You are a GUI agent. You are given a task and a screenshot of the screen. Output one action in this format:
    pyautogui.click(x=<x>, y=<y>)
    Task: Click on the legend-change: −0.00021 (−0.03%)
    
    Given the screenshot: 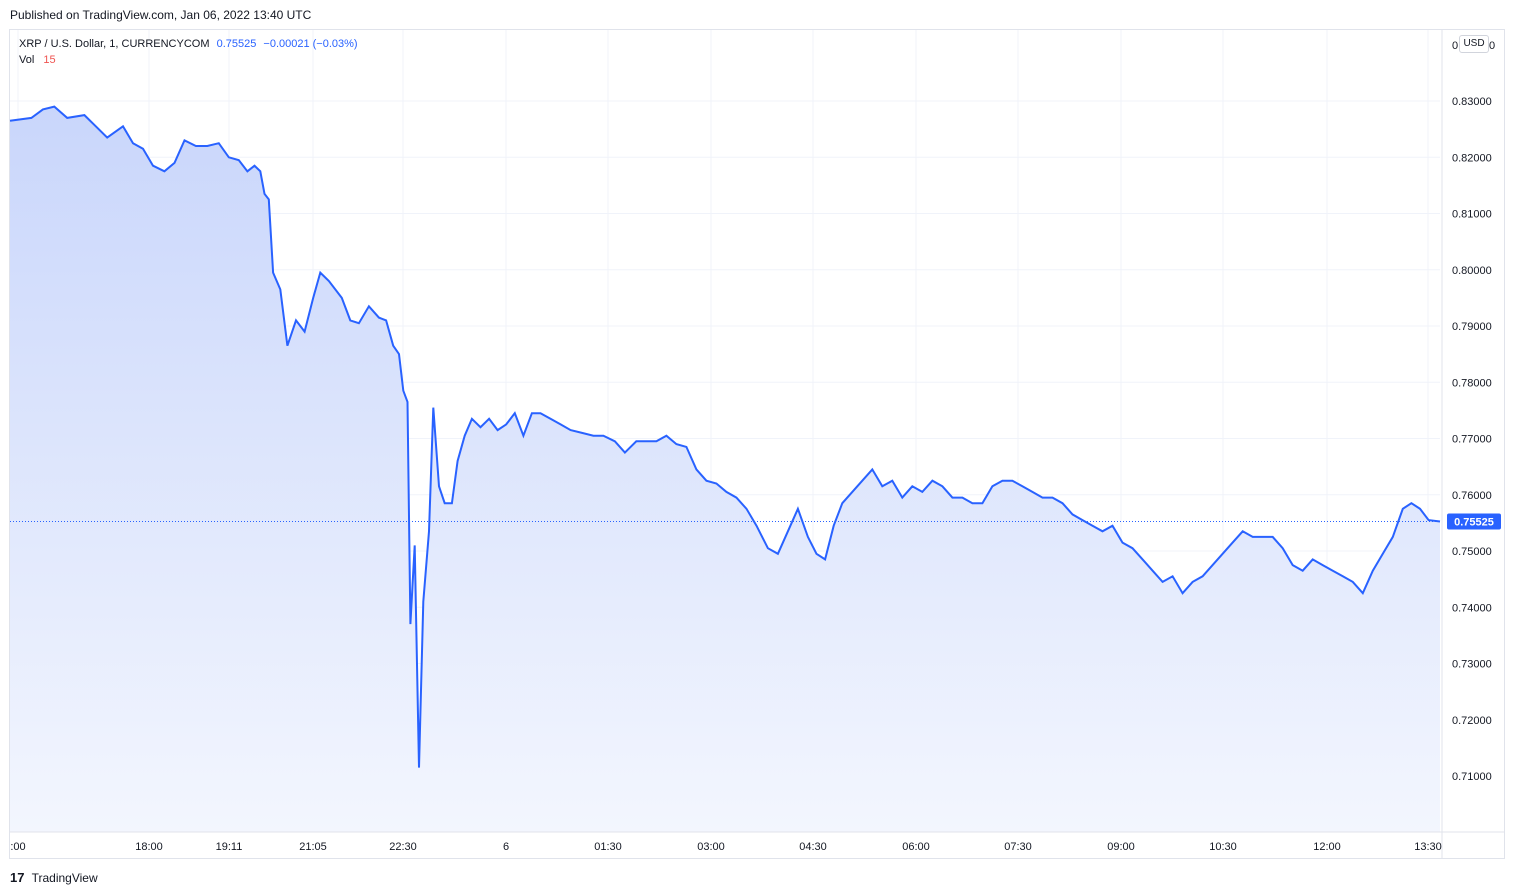 What is the action you would take?
    pyautogui.click(x=310, y=44)
    